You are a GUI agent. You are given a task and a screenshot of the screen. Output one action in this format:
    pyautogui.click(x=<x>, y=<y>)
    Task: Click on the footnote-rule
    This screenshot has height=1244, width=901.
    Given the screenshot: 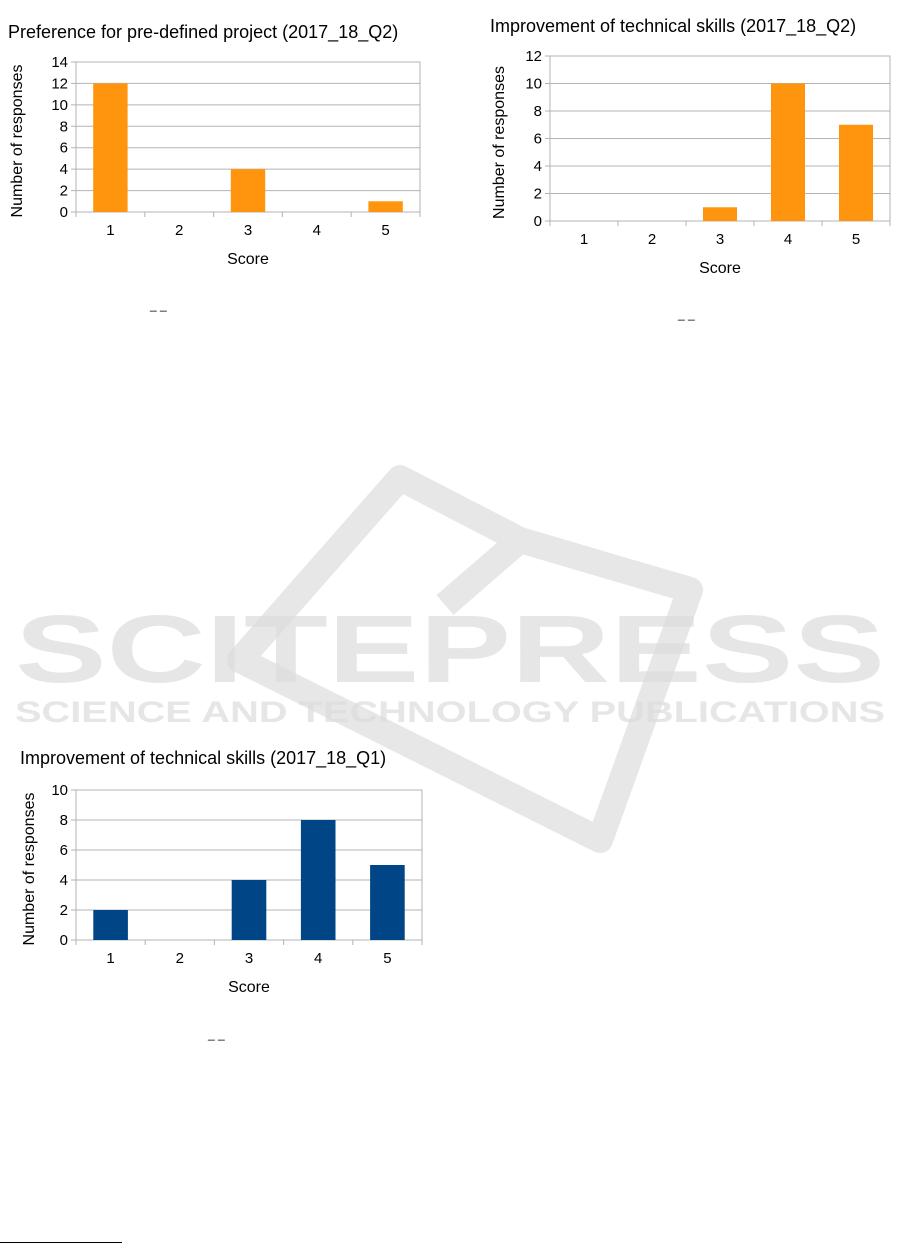 What is the action you would take?
    pyautogui.click(x=61, y=1242)
    